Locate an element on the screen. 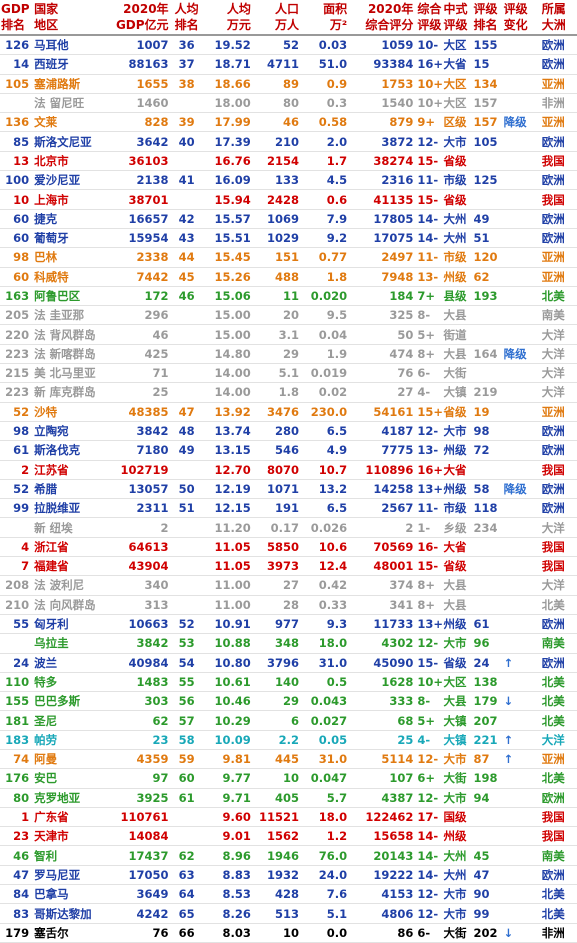 This screenshot has height=943, width=577. cell-rating-change: ↑ is located at coordinates (521, 740).